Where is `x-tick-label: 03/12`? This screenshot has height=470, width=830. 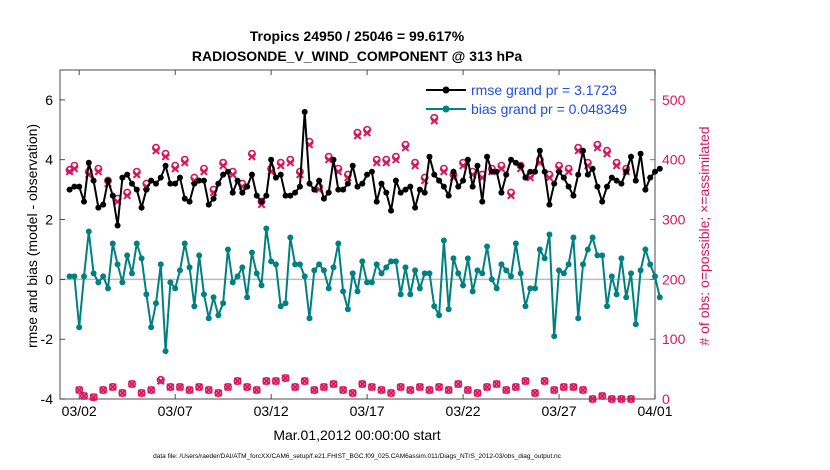
x-tick-label: 03/12 is located at coordinates (271, 411).